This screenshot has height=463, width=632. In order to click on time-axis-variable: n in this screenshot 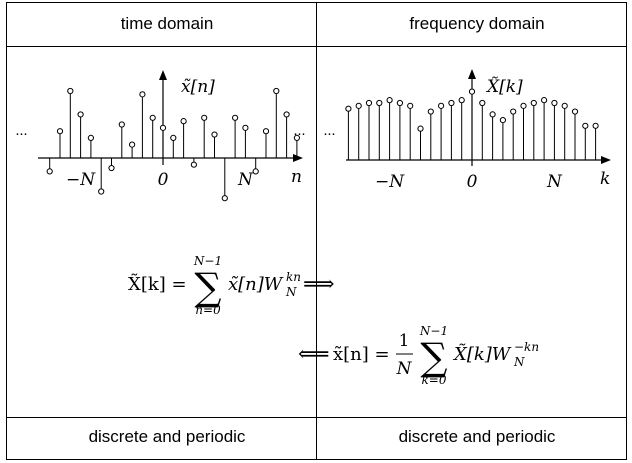, I will do `click(296, 177)`.